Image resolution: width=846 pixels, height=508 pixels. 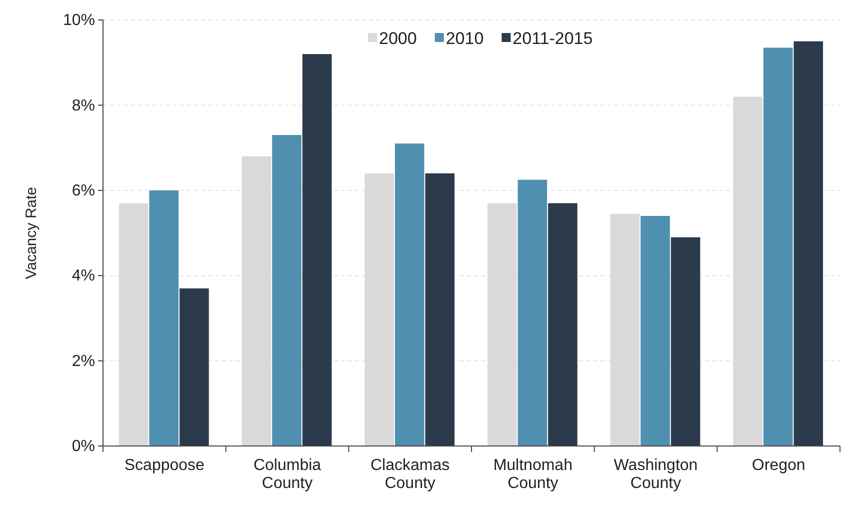 I want to click on legend-label: 2011-2015, so click(x=552, y=38).